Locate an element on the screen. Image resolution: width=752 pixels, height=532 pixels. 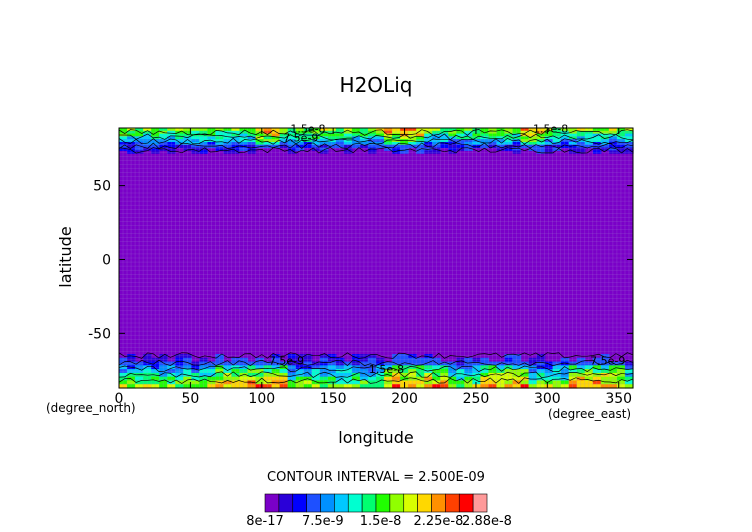
colorbar-swatch is located at coordinates (466, 503).